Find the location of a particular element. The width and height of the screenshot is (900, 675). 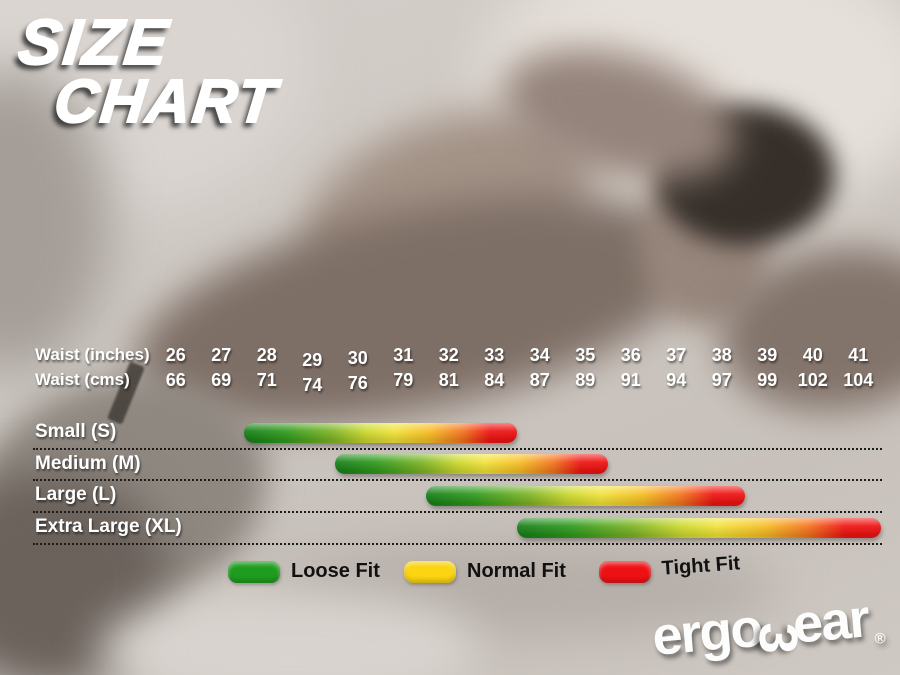

waist-value: 71 is located at coordinates (266, 380).